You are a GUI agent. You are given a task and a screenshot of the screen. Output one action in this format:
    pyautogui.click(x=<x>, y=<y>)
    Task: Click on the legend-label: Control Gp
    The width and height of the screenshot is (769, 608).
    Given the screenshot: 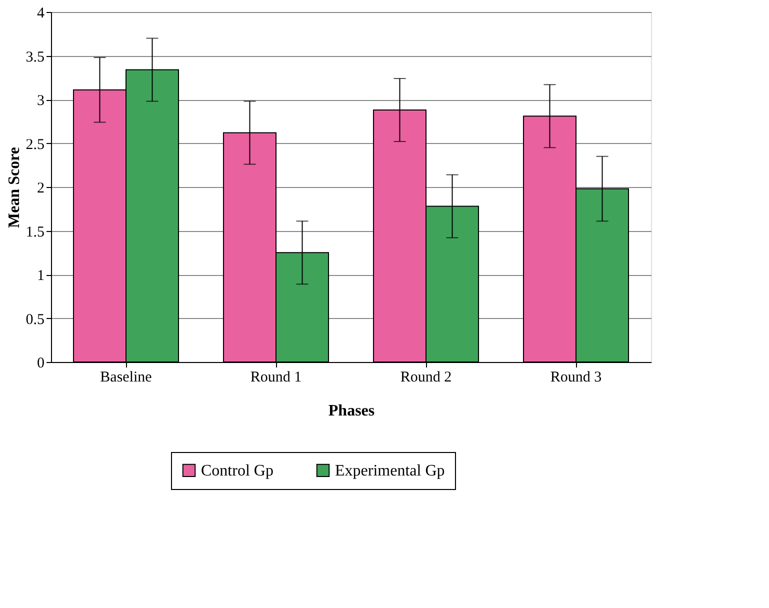 What is the action you would take?
    pyautogui.click(x=237, y=471)
    